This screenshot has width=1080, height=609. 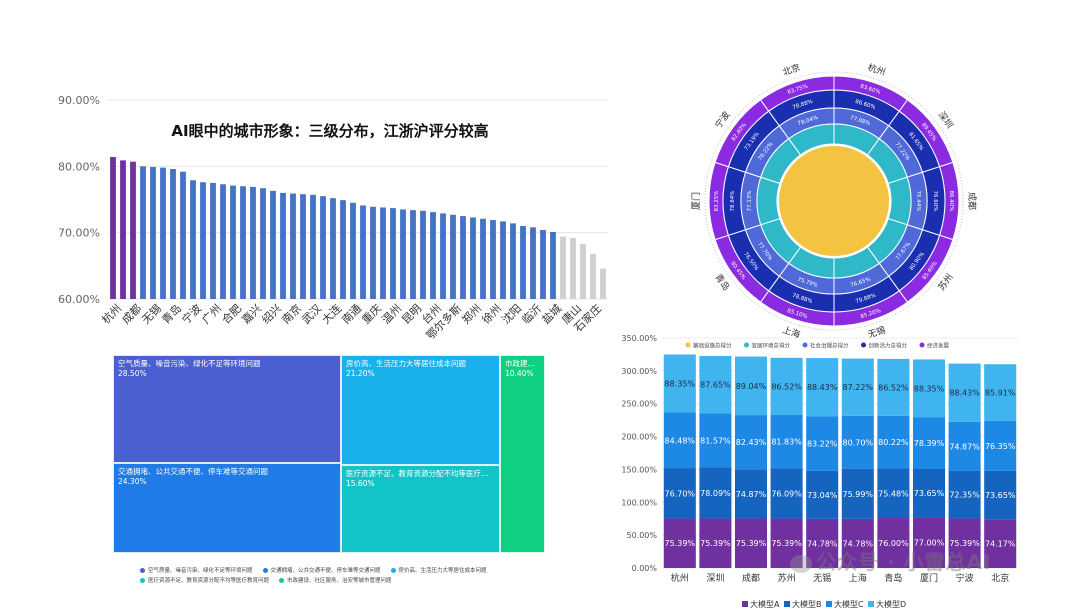 I want to click on stack-segment-label: 88.35%, so click(x=929, y=388).